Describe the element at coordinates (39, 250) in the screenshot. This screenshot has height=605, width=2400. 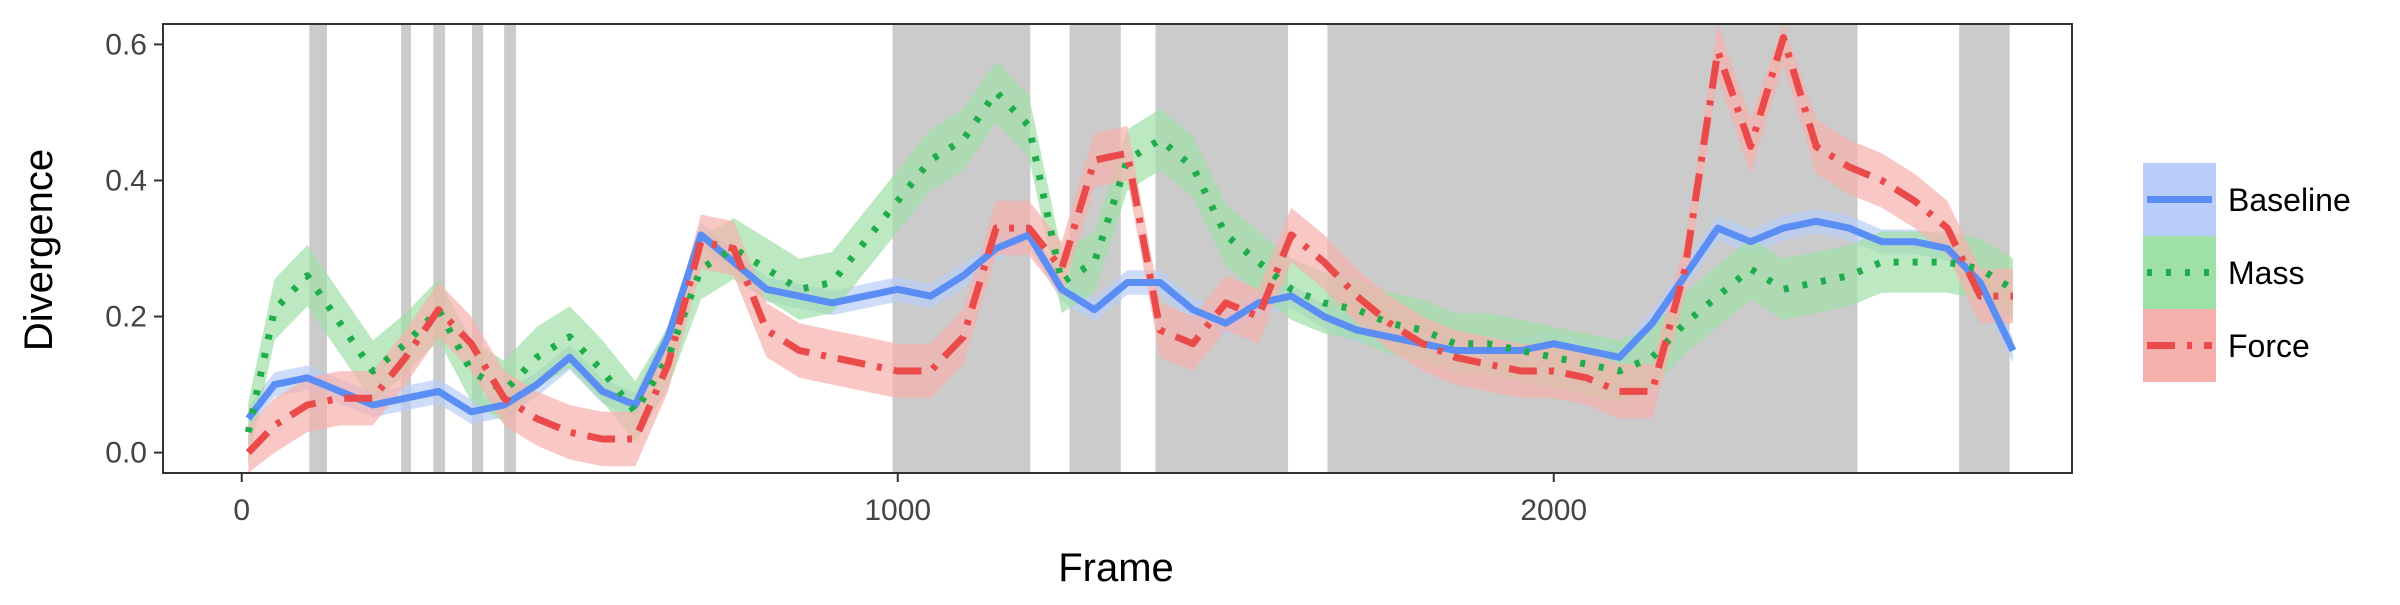
I see `y-axis-title: Divergence` at that location.